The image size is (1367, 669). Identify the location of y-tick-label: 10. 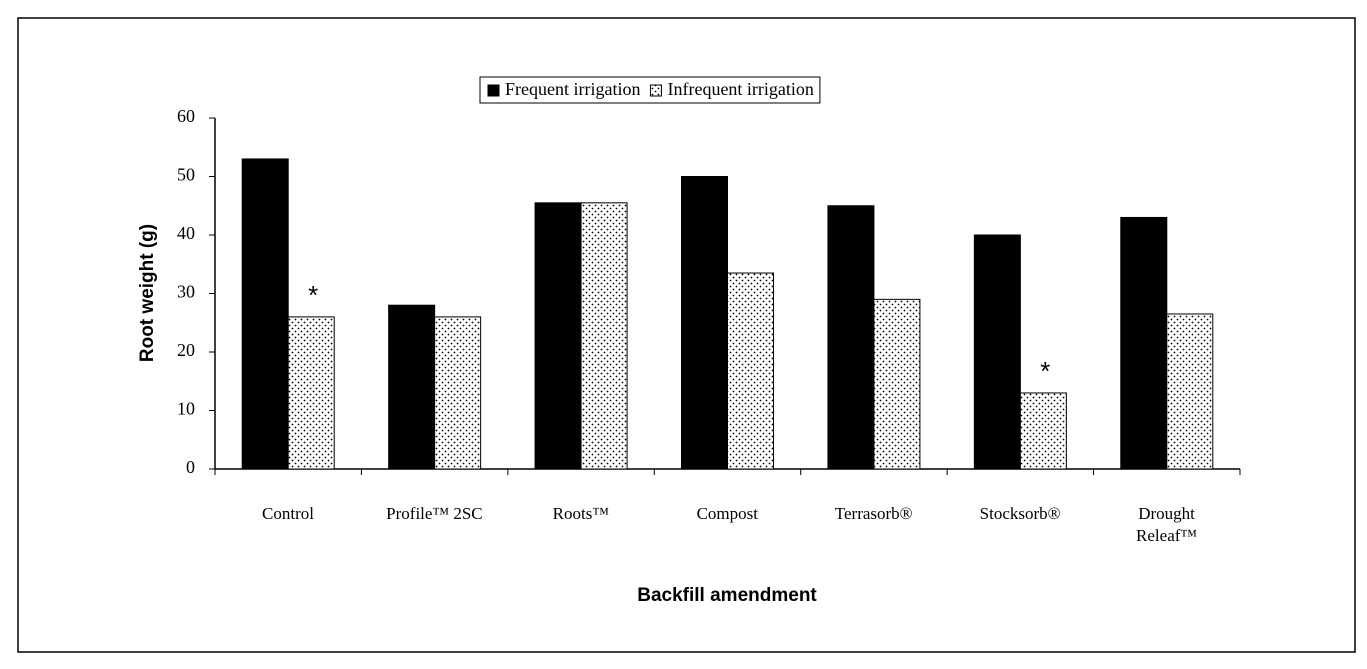
(186, 409).